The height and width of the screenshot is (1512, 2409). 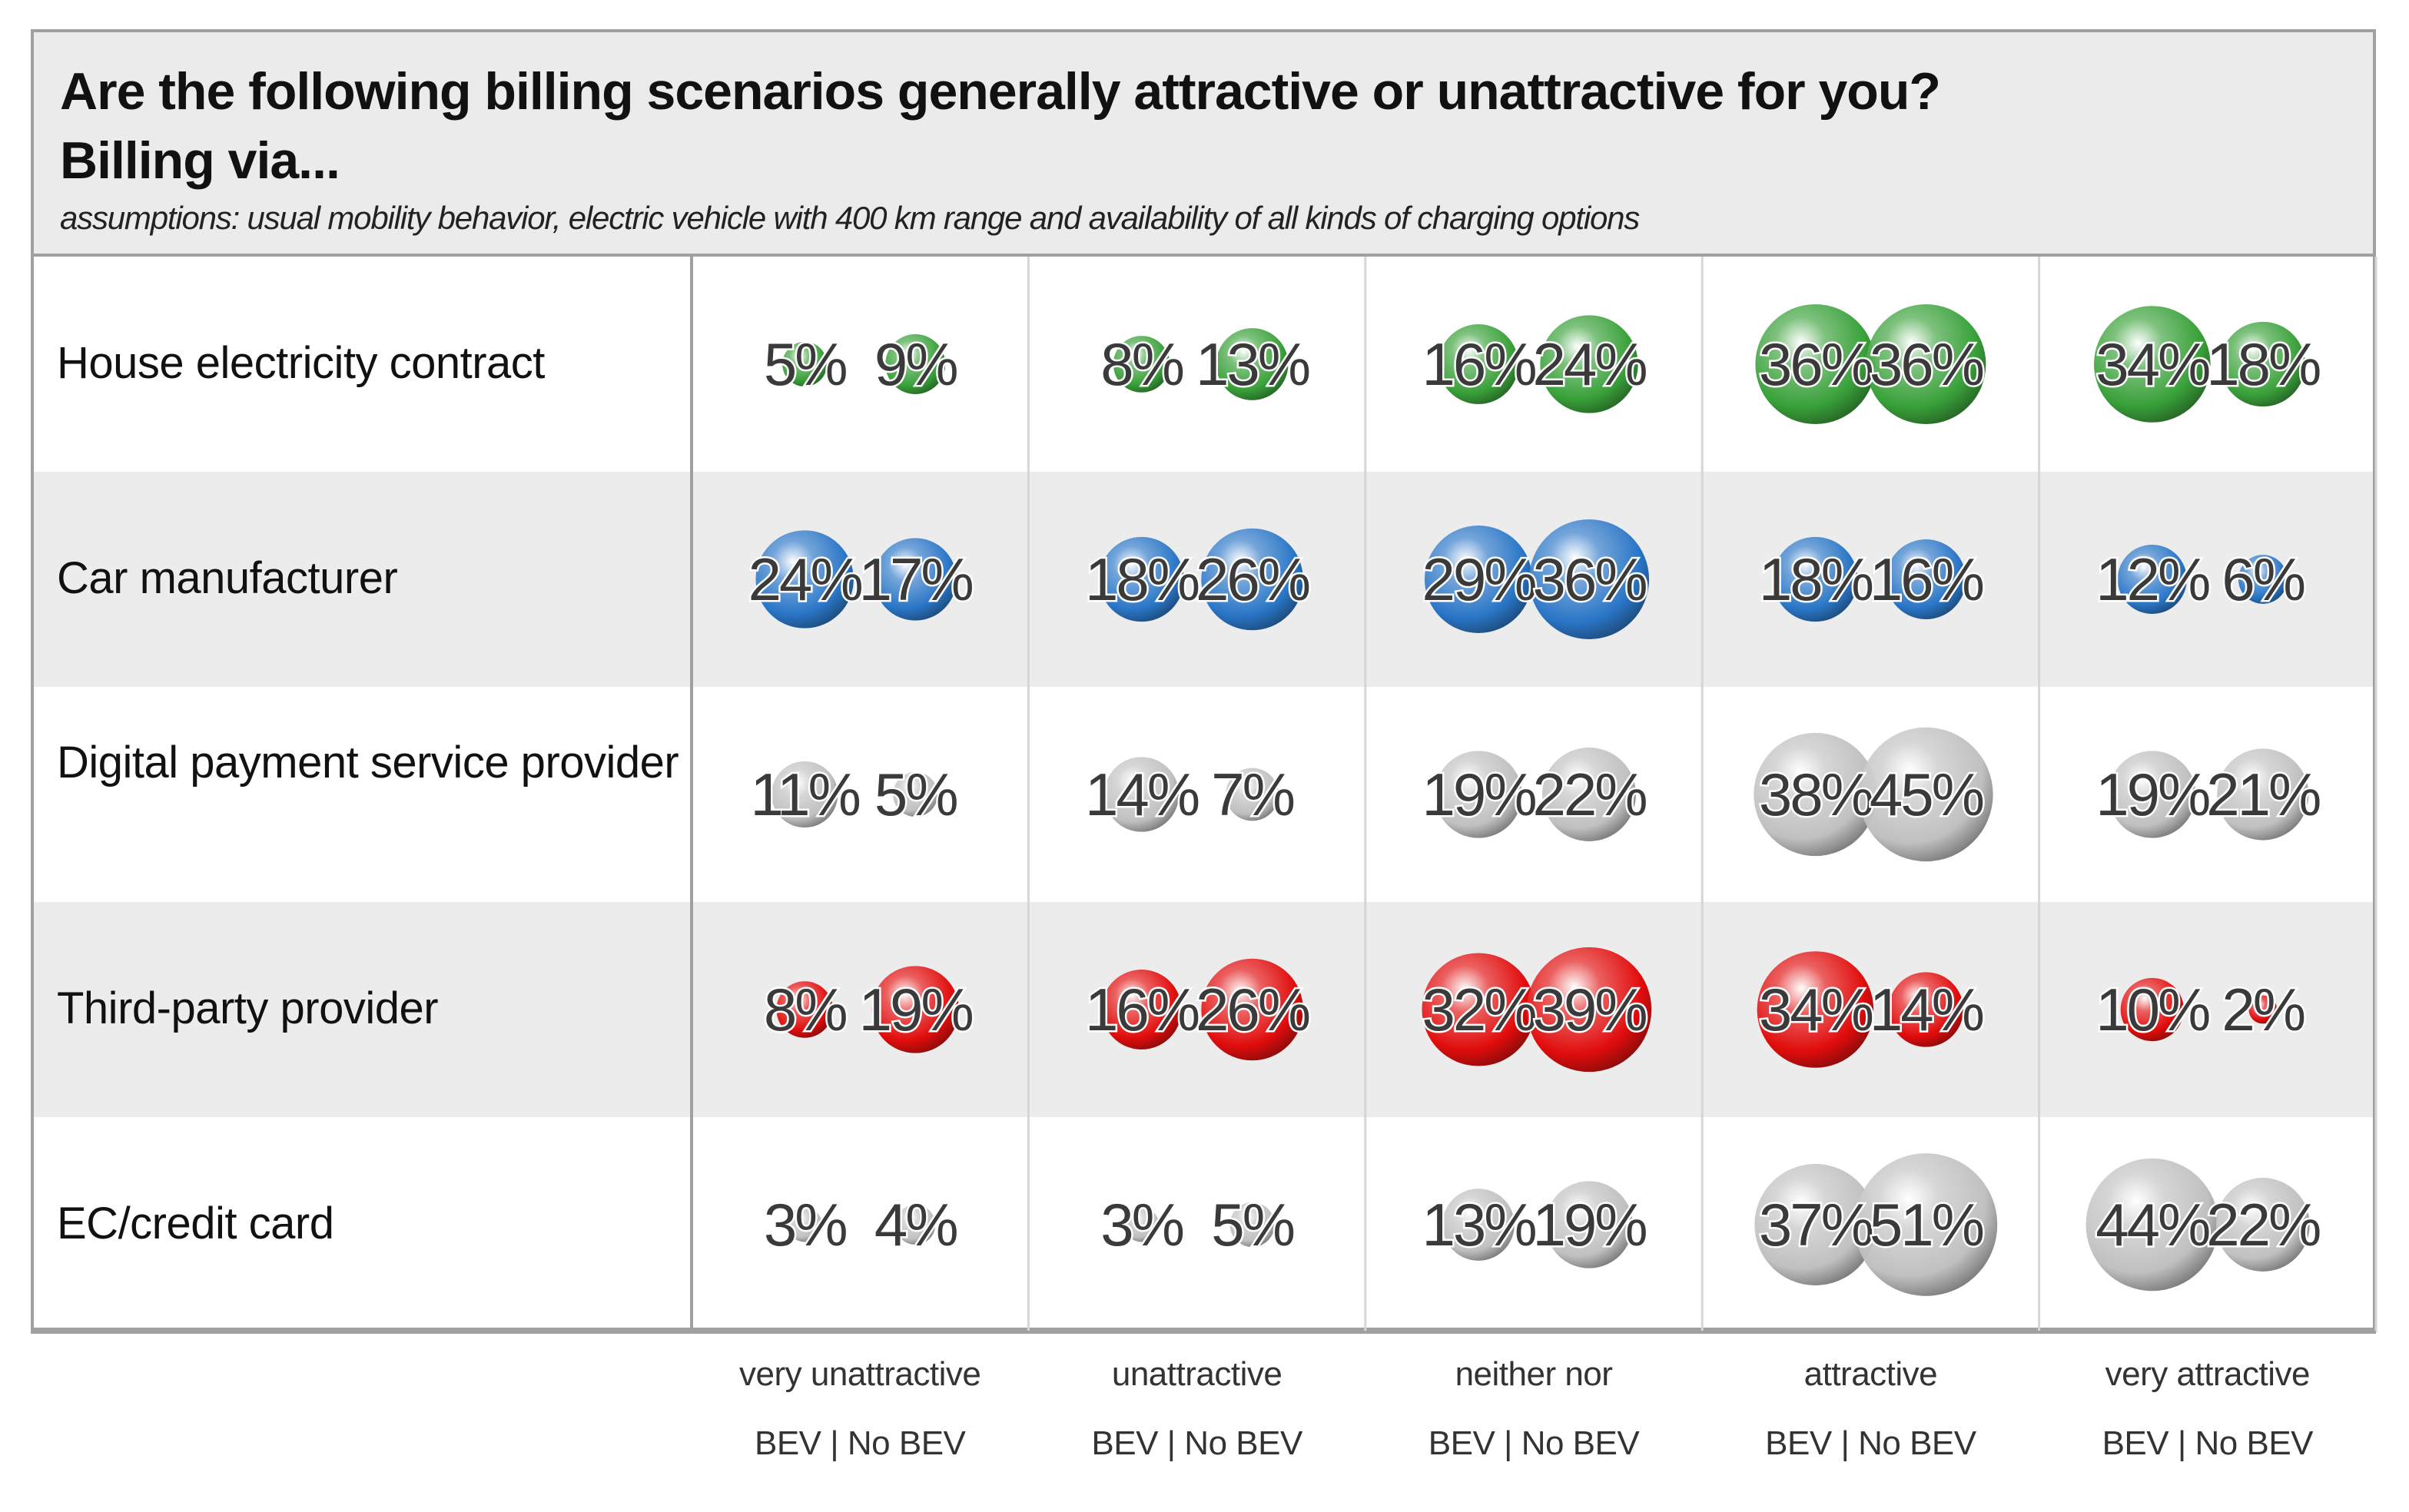 I want to click on value-label-nobev: 9%, so click(x=915, y=364).